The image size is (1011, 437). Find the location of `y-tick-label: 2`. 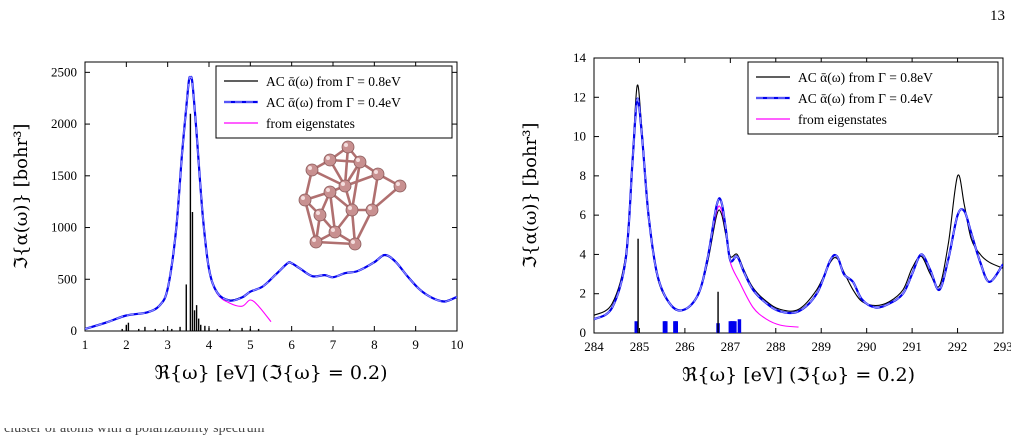

y-tick-label: 2 is located at coordinates (583, 293).